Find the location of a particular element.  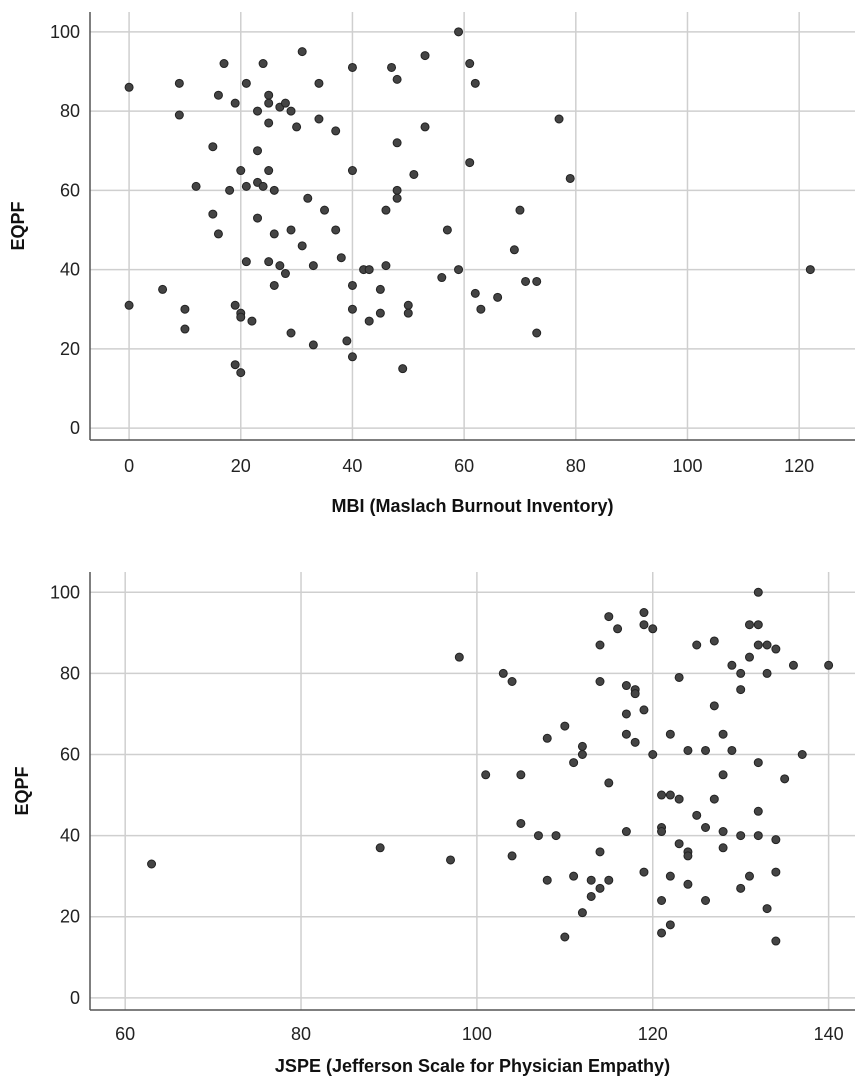

y-tick-label: 60 is located at coordinates (70, 190).